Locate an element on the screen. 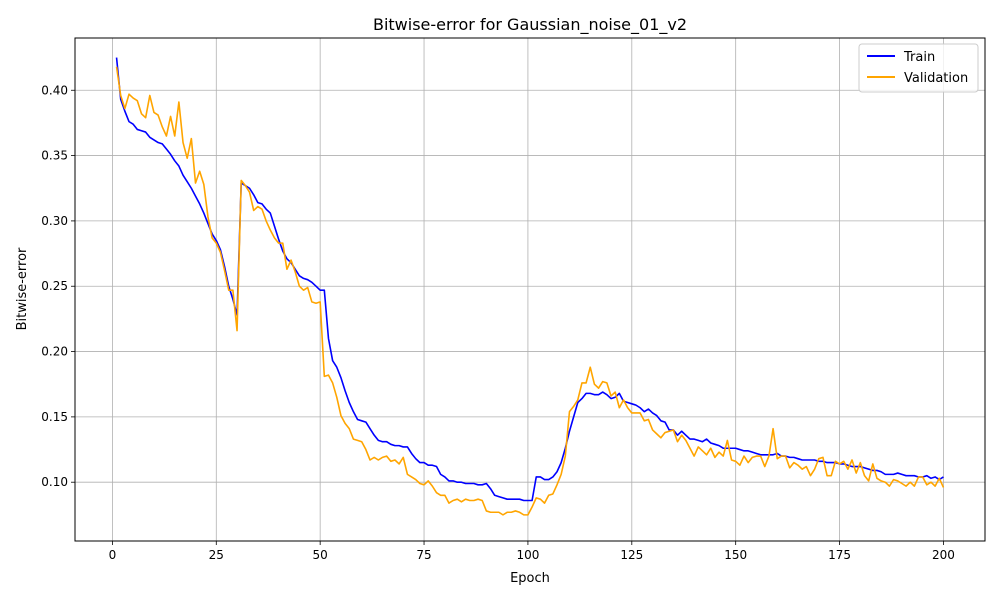  legend-label-validation: Validation is located at coordinates (936, 78).